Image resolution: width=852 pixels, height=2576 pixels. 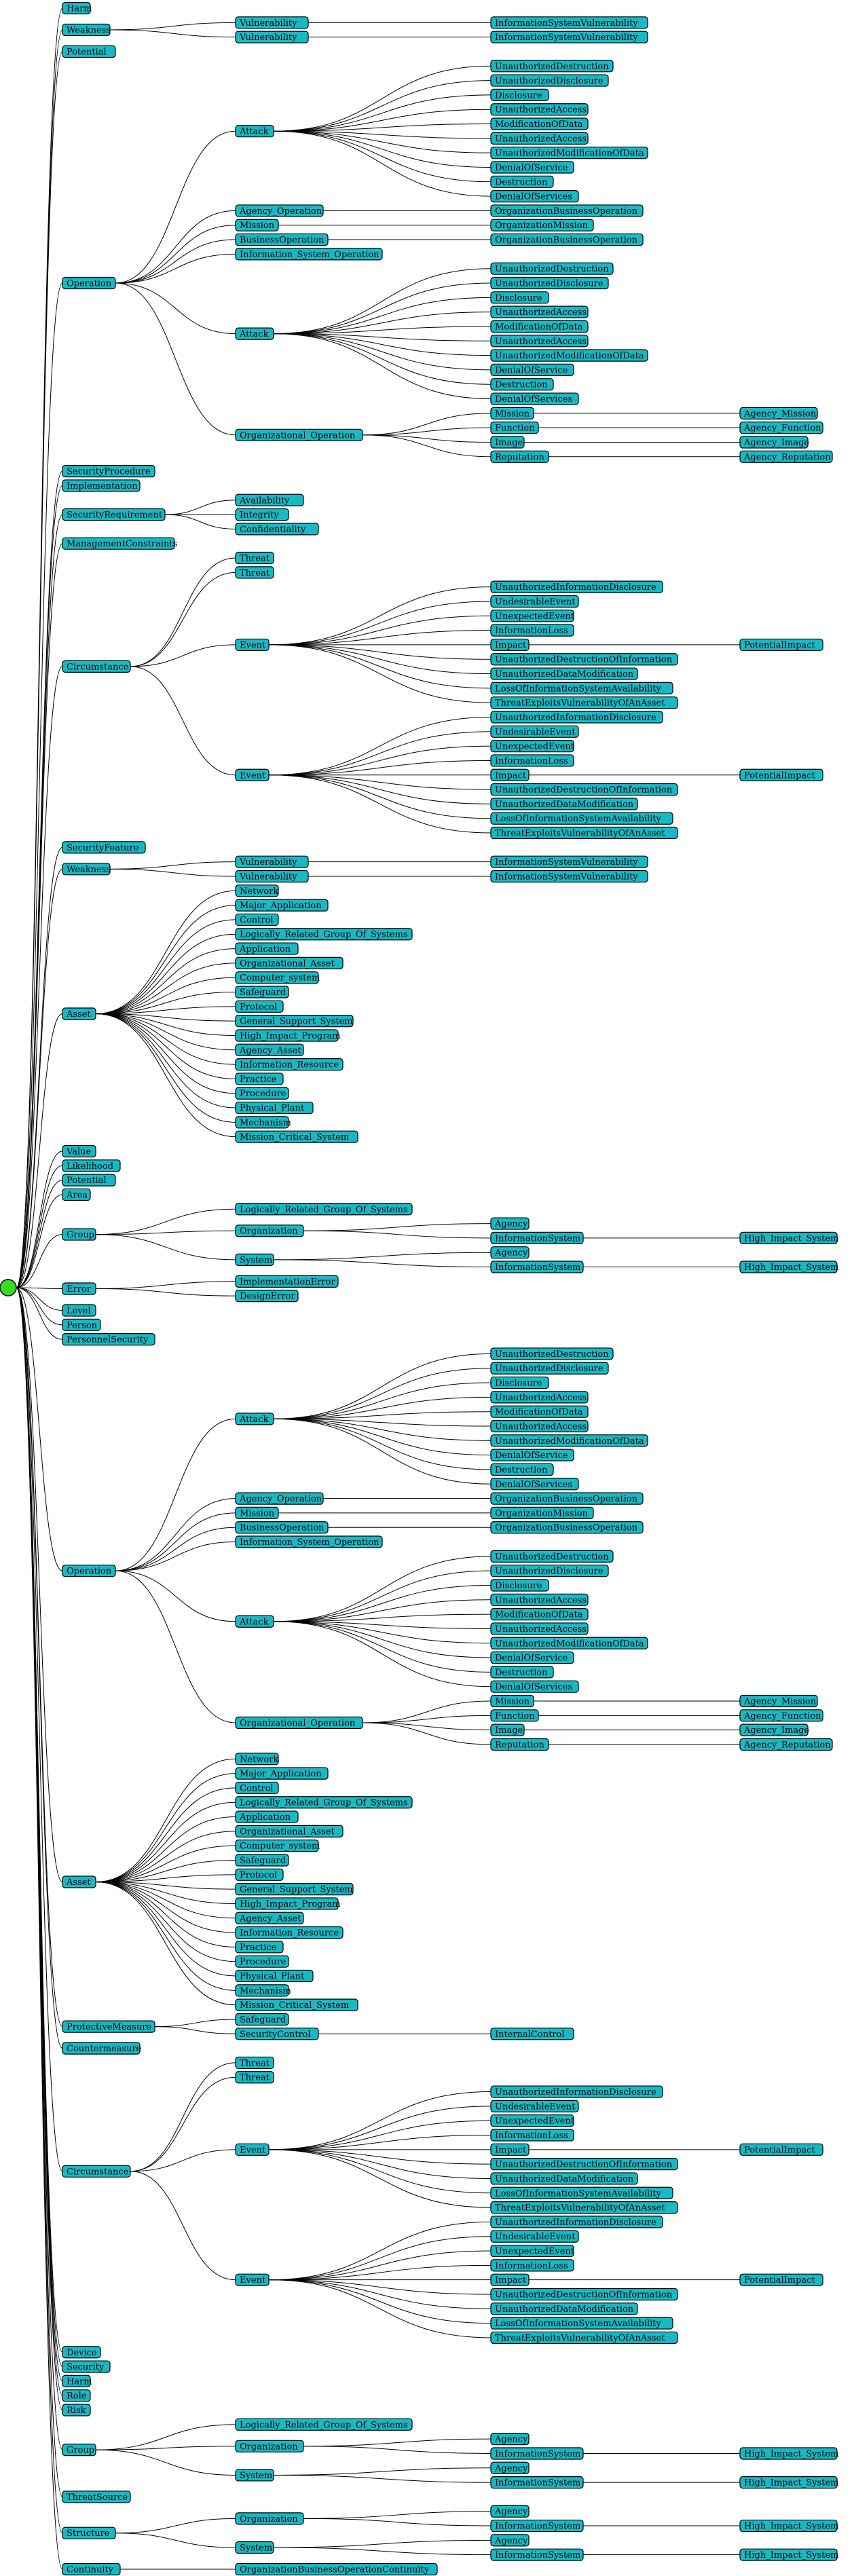 I want to click on node-organization-business-operation-continuity: OrganizationBusinessOperationContinuity, so click(x=336, y=2569).